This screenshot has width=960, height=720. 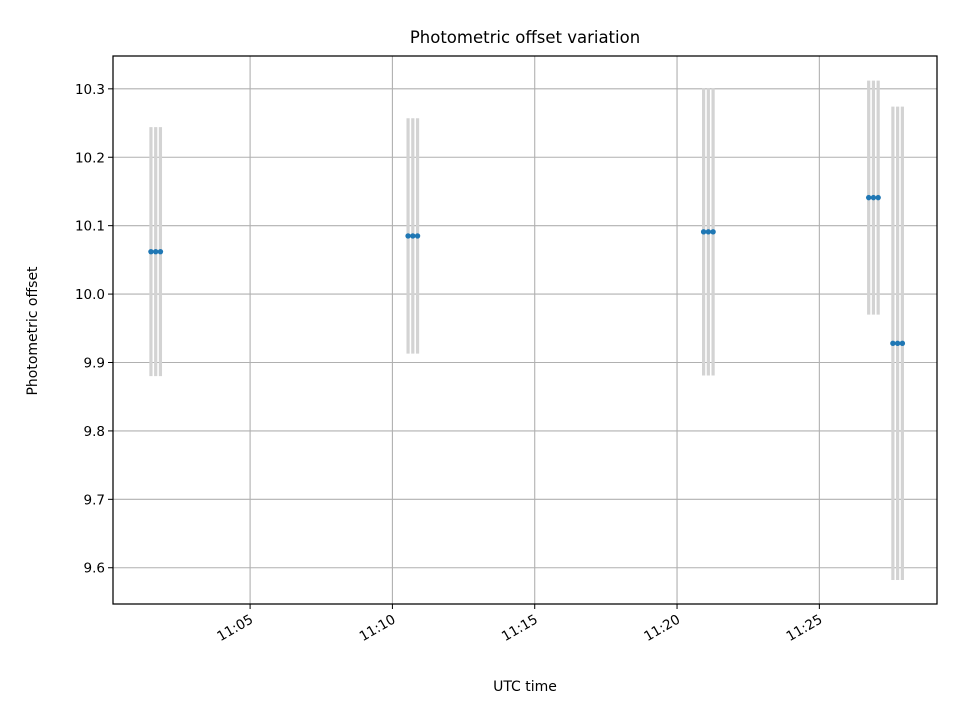 I want to click on x-axis-label: UTC time, so click(x=525, y=687).